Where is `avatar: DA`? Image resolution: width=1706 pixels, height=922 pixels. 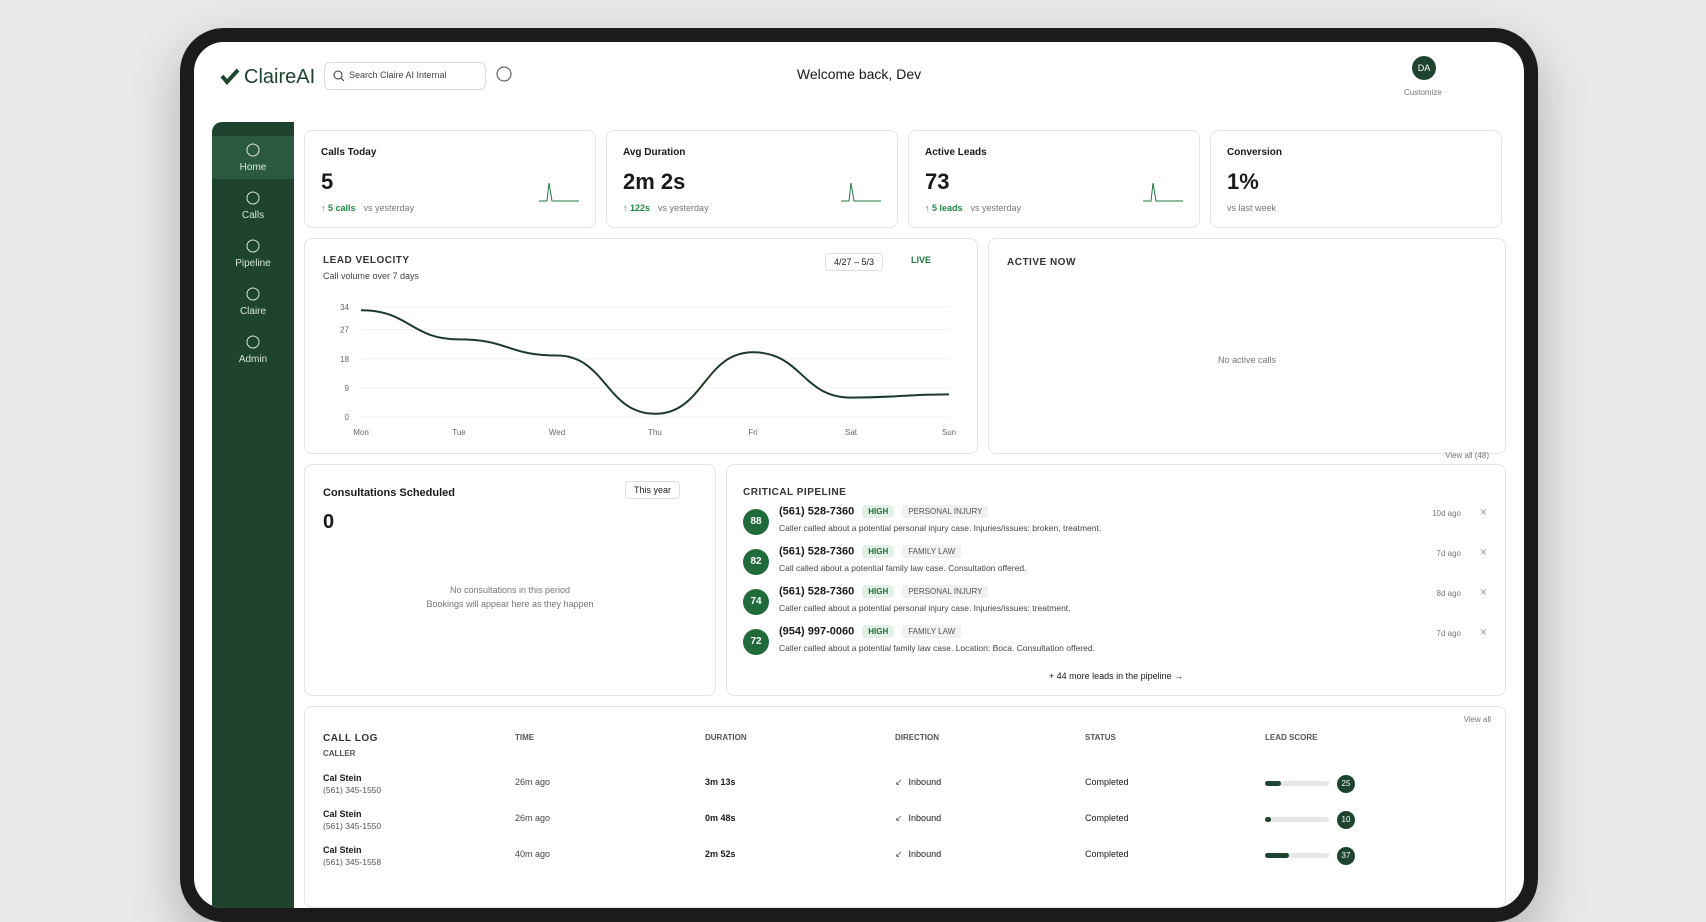
avatar: DA is located at coordinates (1424, 68).